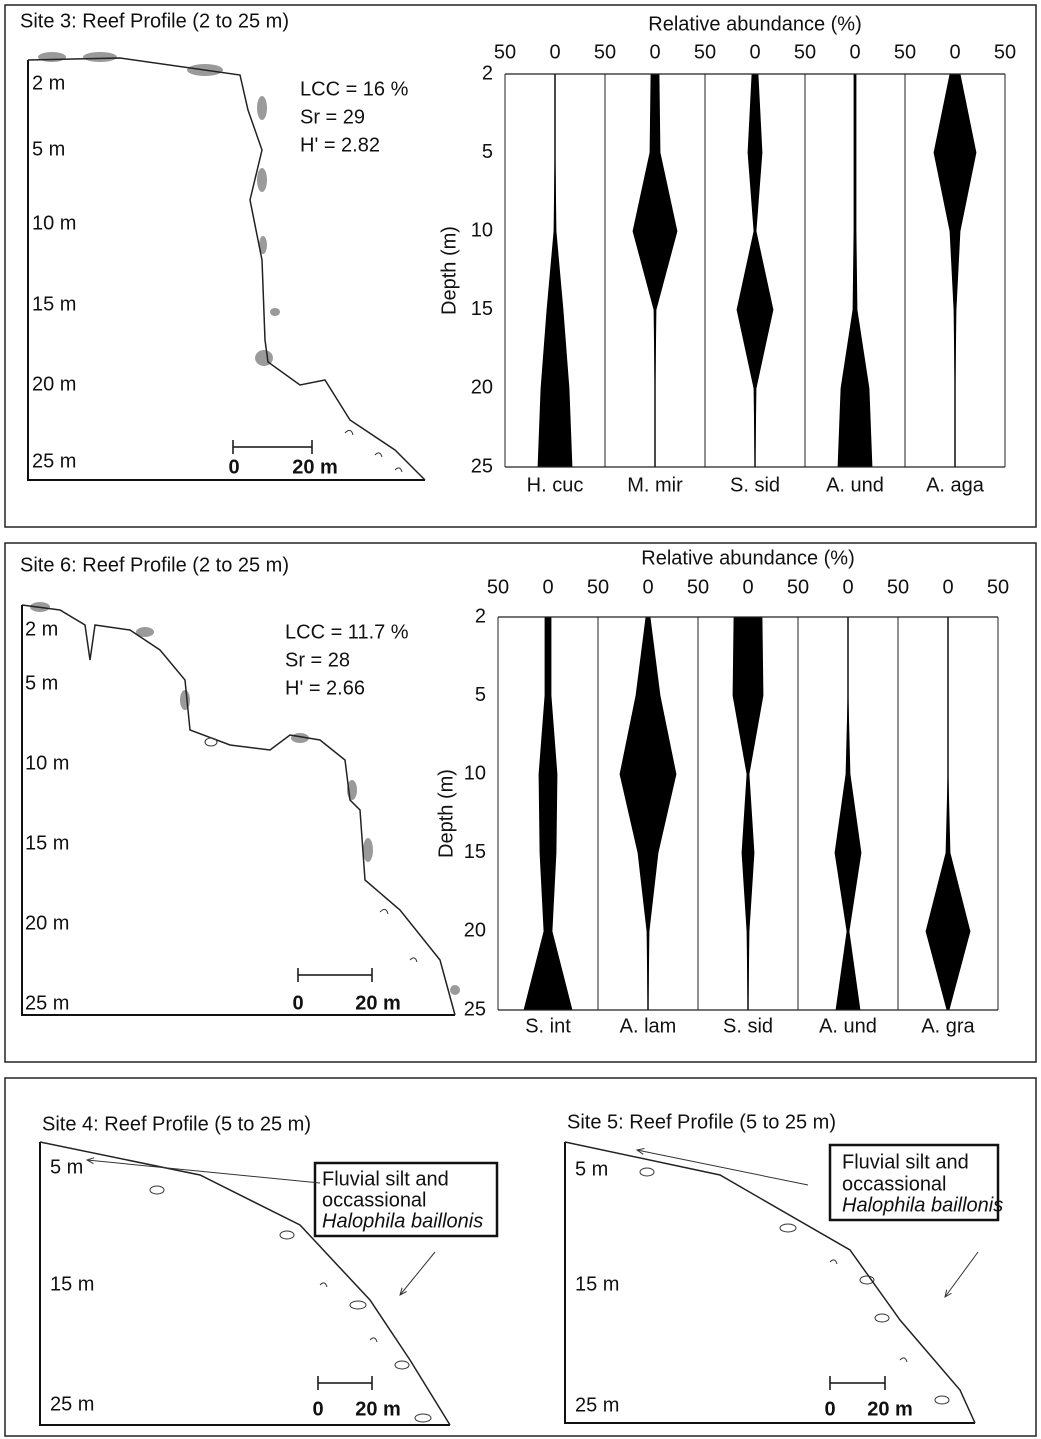  Describe the element at coordinates (340, 145) in the screenshot. I see `stat: H' = 2.82` at that location.